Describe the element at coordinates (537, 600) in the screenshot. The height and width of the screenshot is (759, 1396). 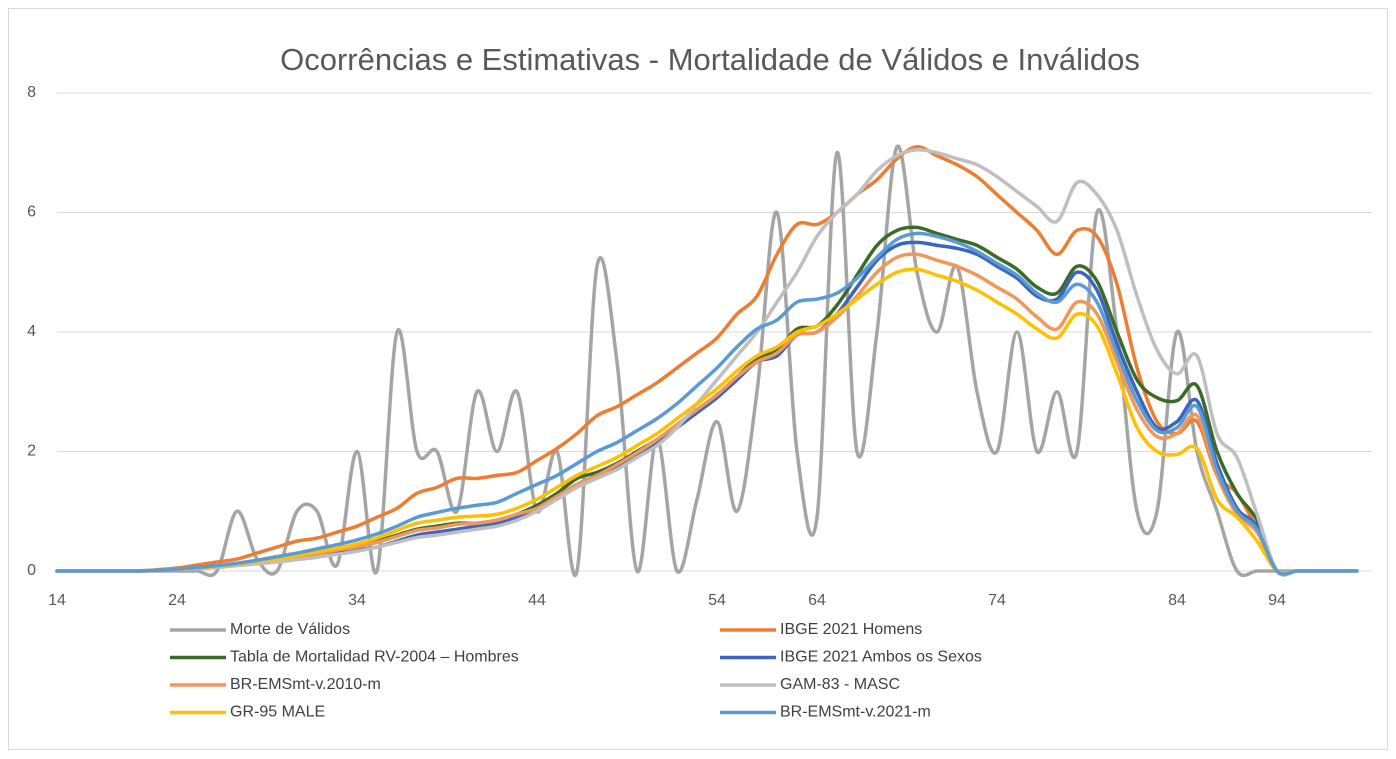
I see `x-tick-label: 44` at that location.